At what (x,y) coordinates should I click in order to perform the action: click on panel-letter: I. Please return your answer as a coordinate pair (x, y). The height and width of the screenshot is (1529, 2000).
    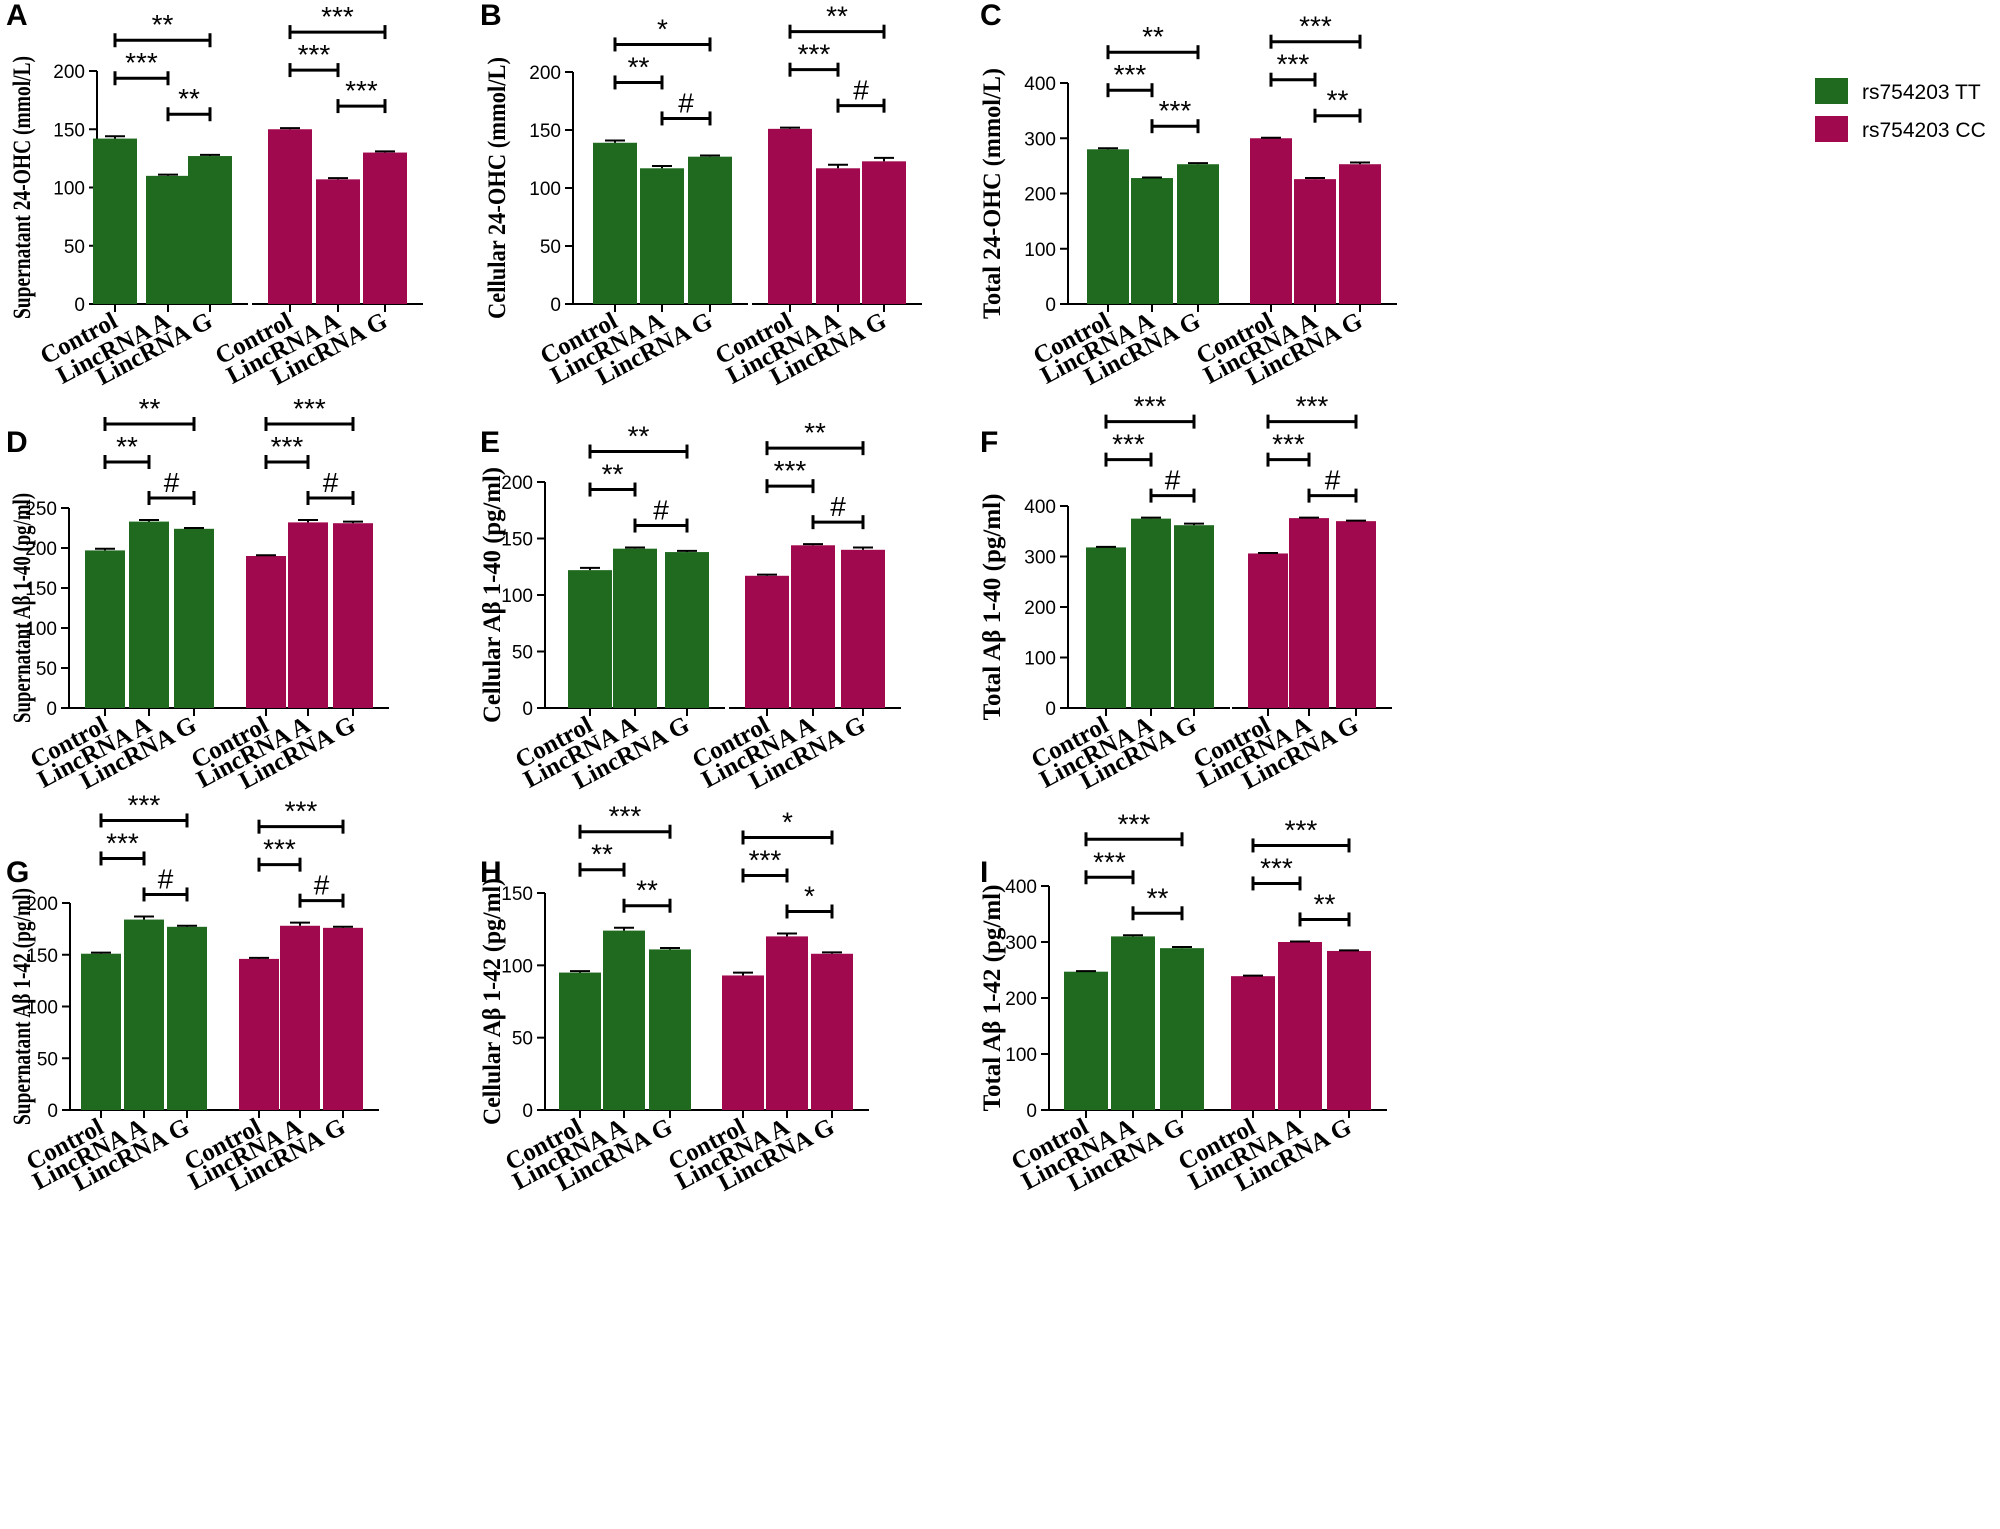
    Looking at the image, I should click on (984, 872).